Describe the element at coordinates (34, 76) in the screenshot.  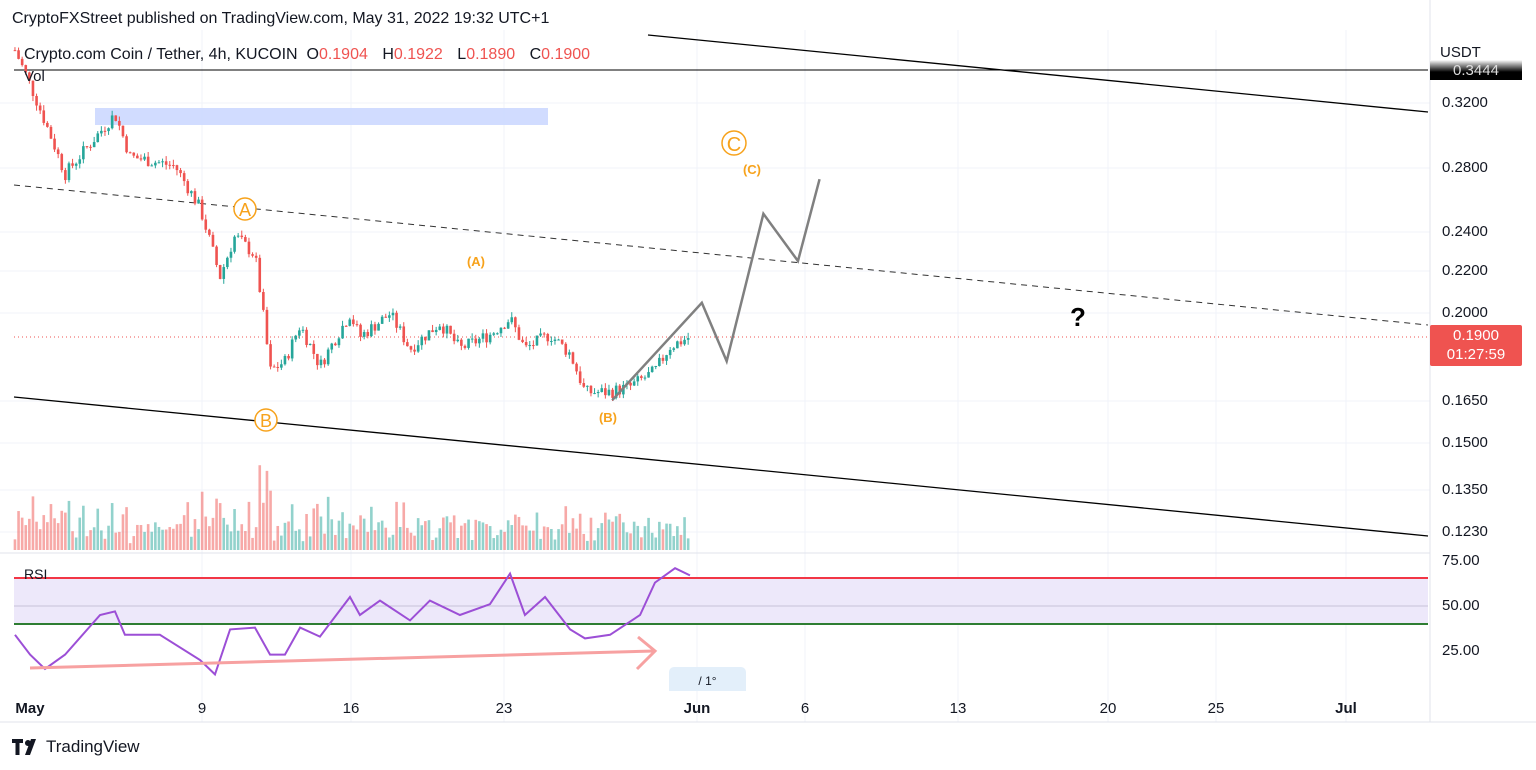
I see `volume-label: Vol` at that location.